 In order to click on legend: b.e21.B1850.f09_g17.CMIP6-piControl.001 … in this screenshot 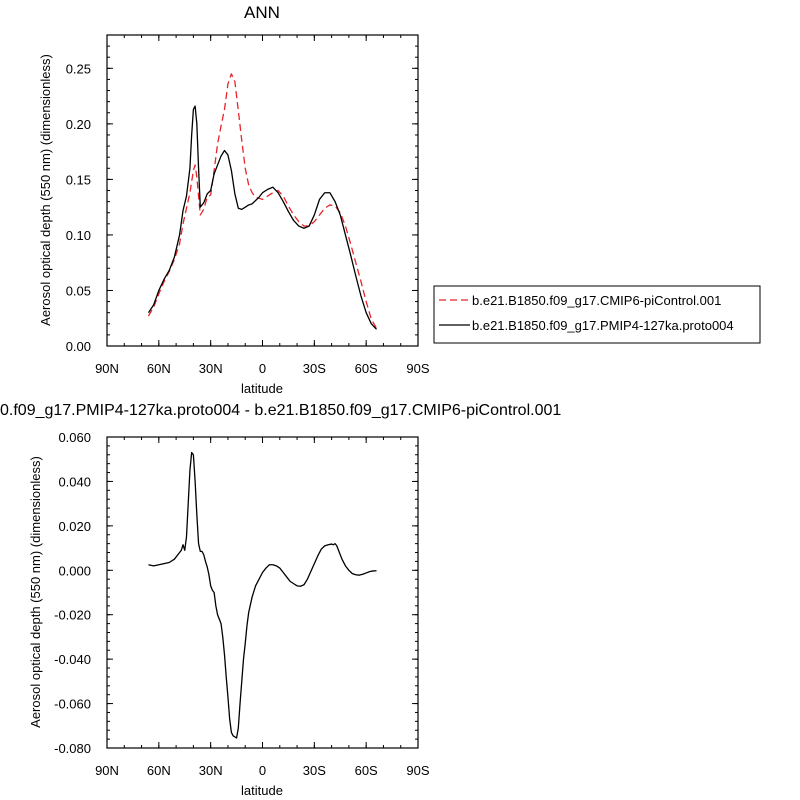, I will do `click(597, 314)`.